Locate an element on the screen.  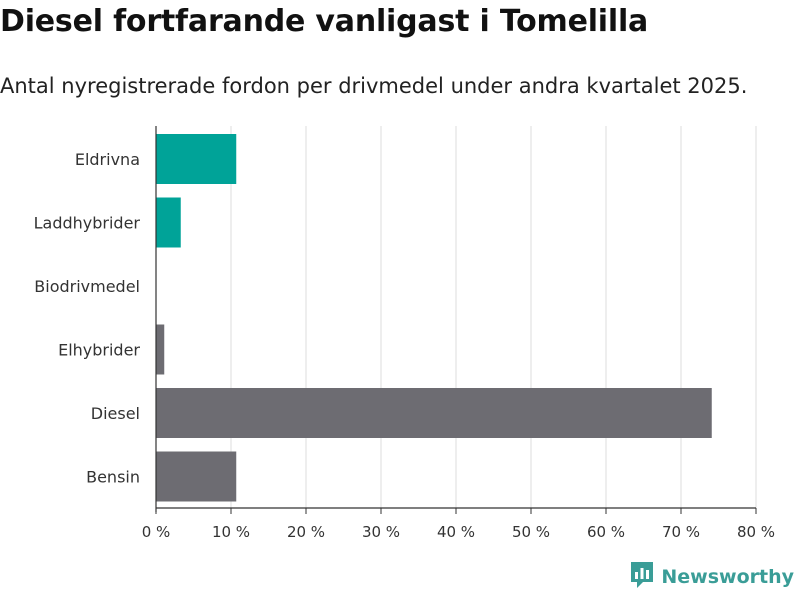
category-label: Biodrivmedel is located at coordinates (87, 286).